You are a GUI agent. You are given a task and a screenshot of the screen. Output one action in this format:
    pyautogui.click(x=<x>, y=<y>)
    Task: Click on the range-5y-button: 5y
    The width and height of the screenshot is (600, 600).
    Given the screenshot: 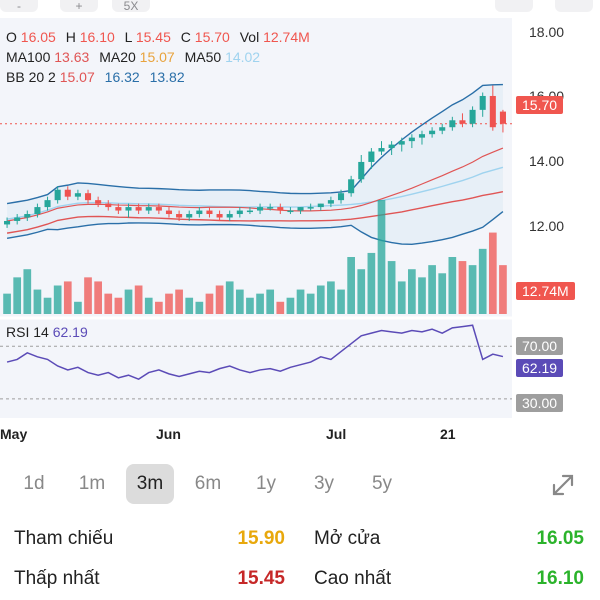 What is the action you would take?
    pyautogui.click(x=382, y=483)
    